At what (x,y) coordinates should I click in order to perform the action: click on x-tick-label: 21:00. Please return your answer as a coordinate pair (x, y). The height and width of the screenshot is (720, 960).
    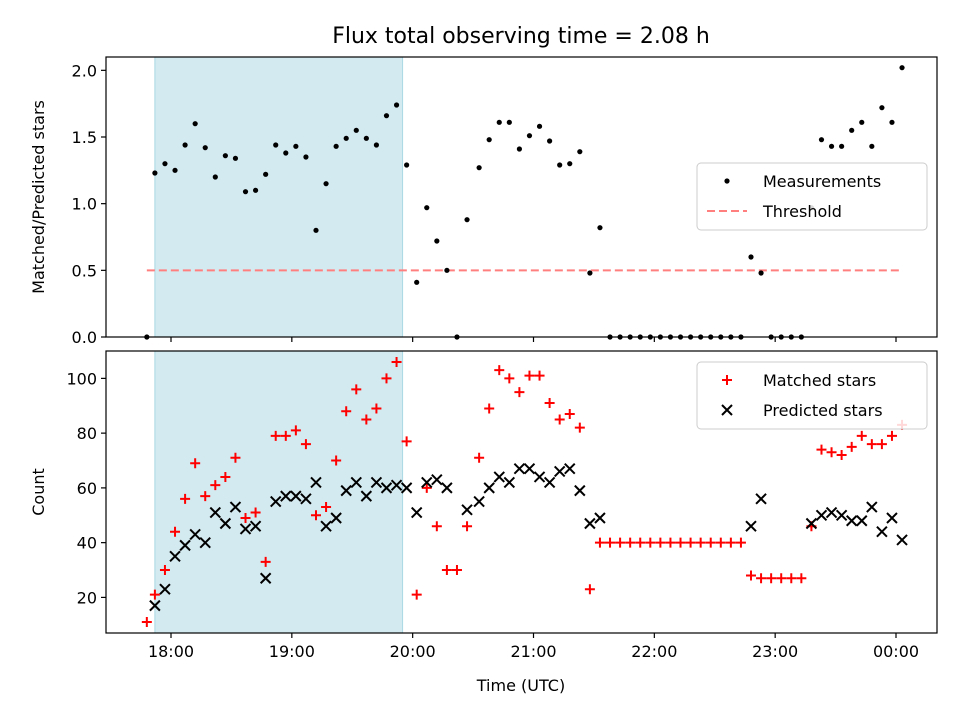
    Looking at the image, I should click on (533, 651).